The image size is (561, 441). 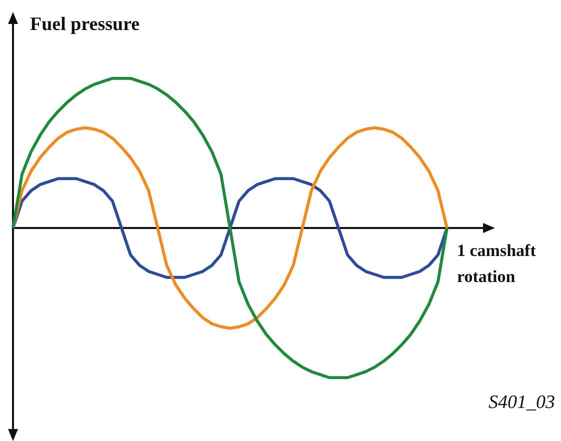 I want to click on text: S401_03, so click(x=521, y=403).